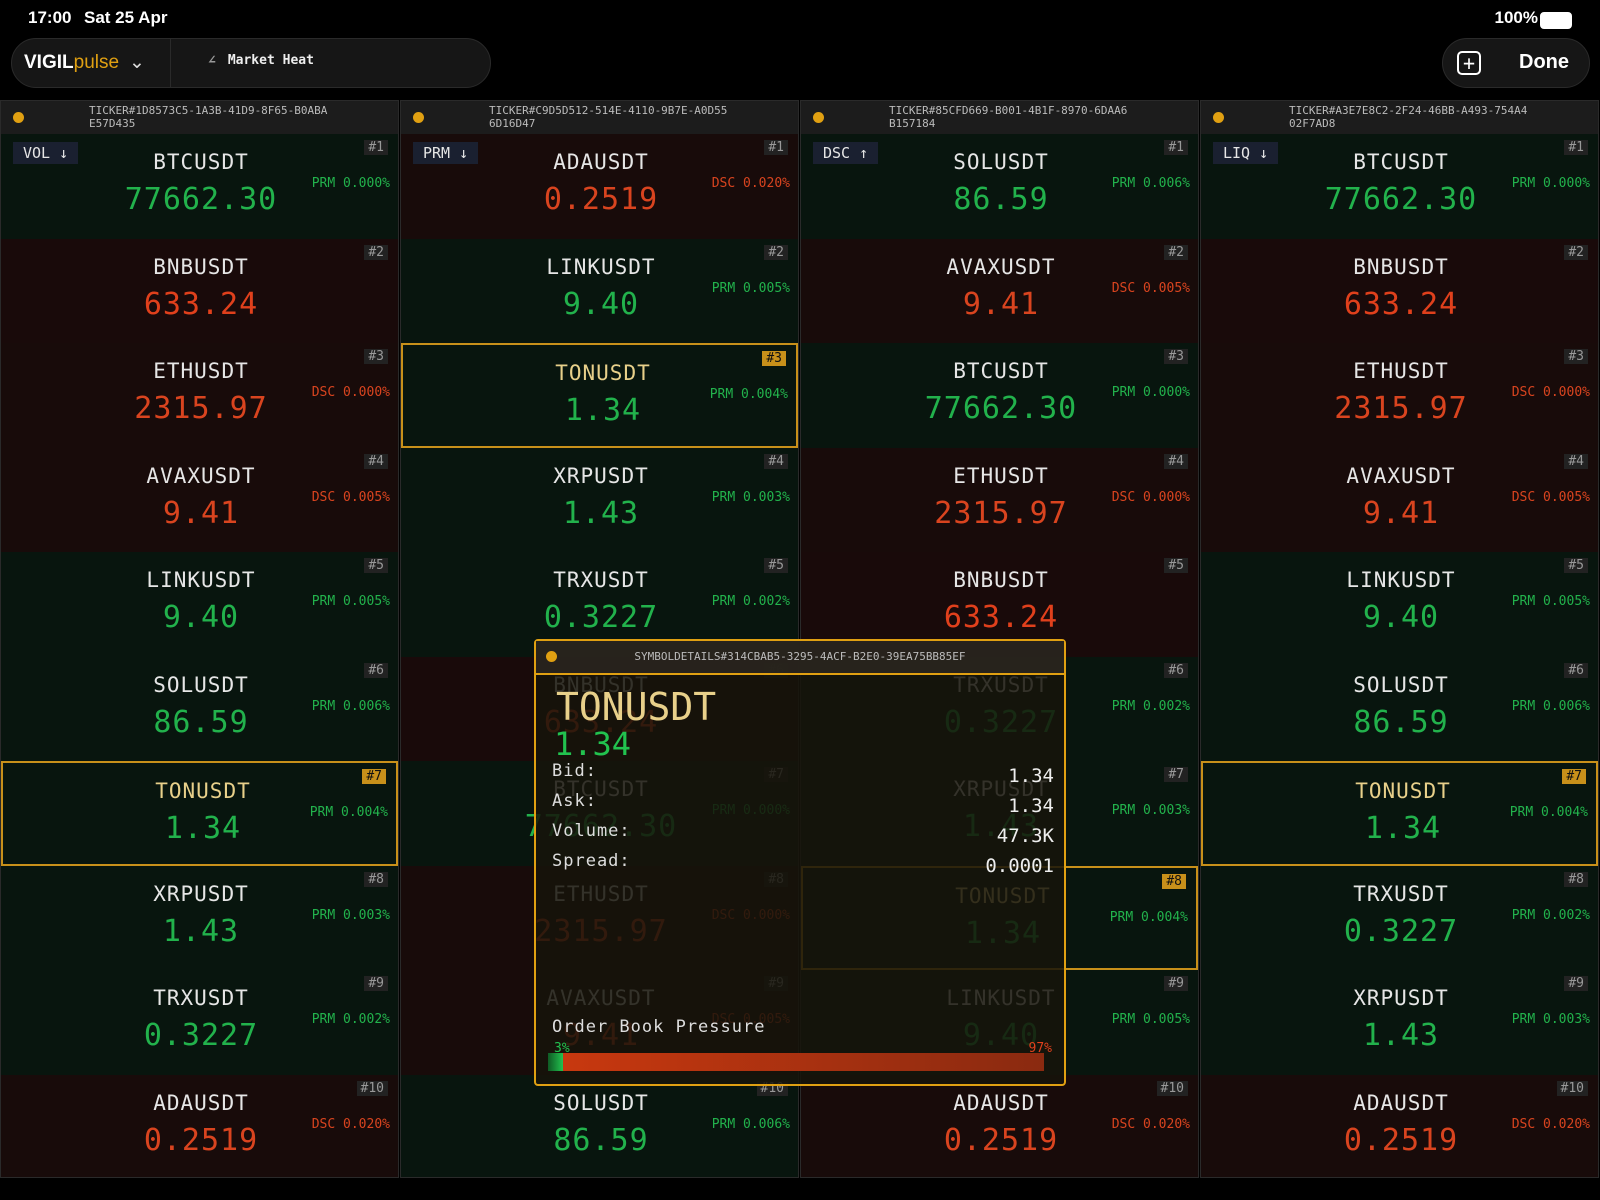 The image size is (1600, 1200). I want to click on details-symbol: TONUSDT, so click(636, 707).